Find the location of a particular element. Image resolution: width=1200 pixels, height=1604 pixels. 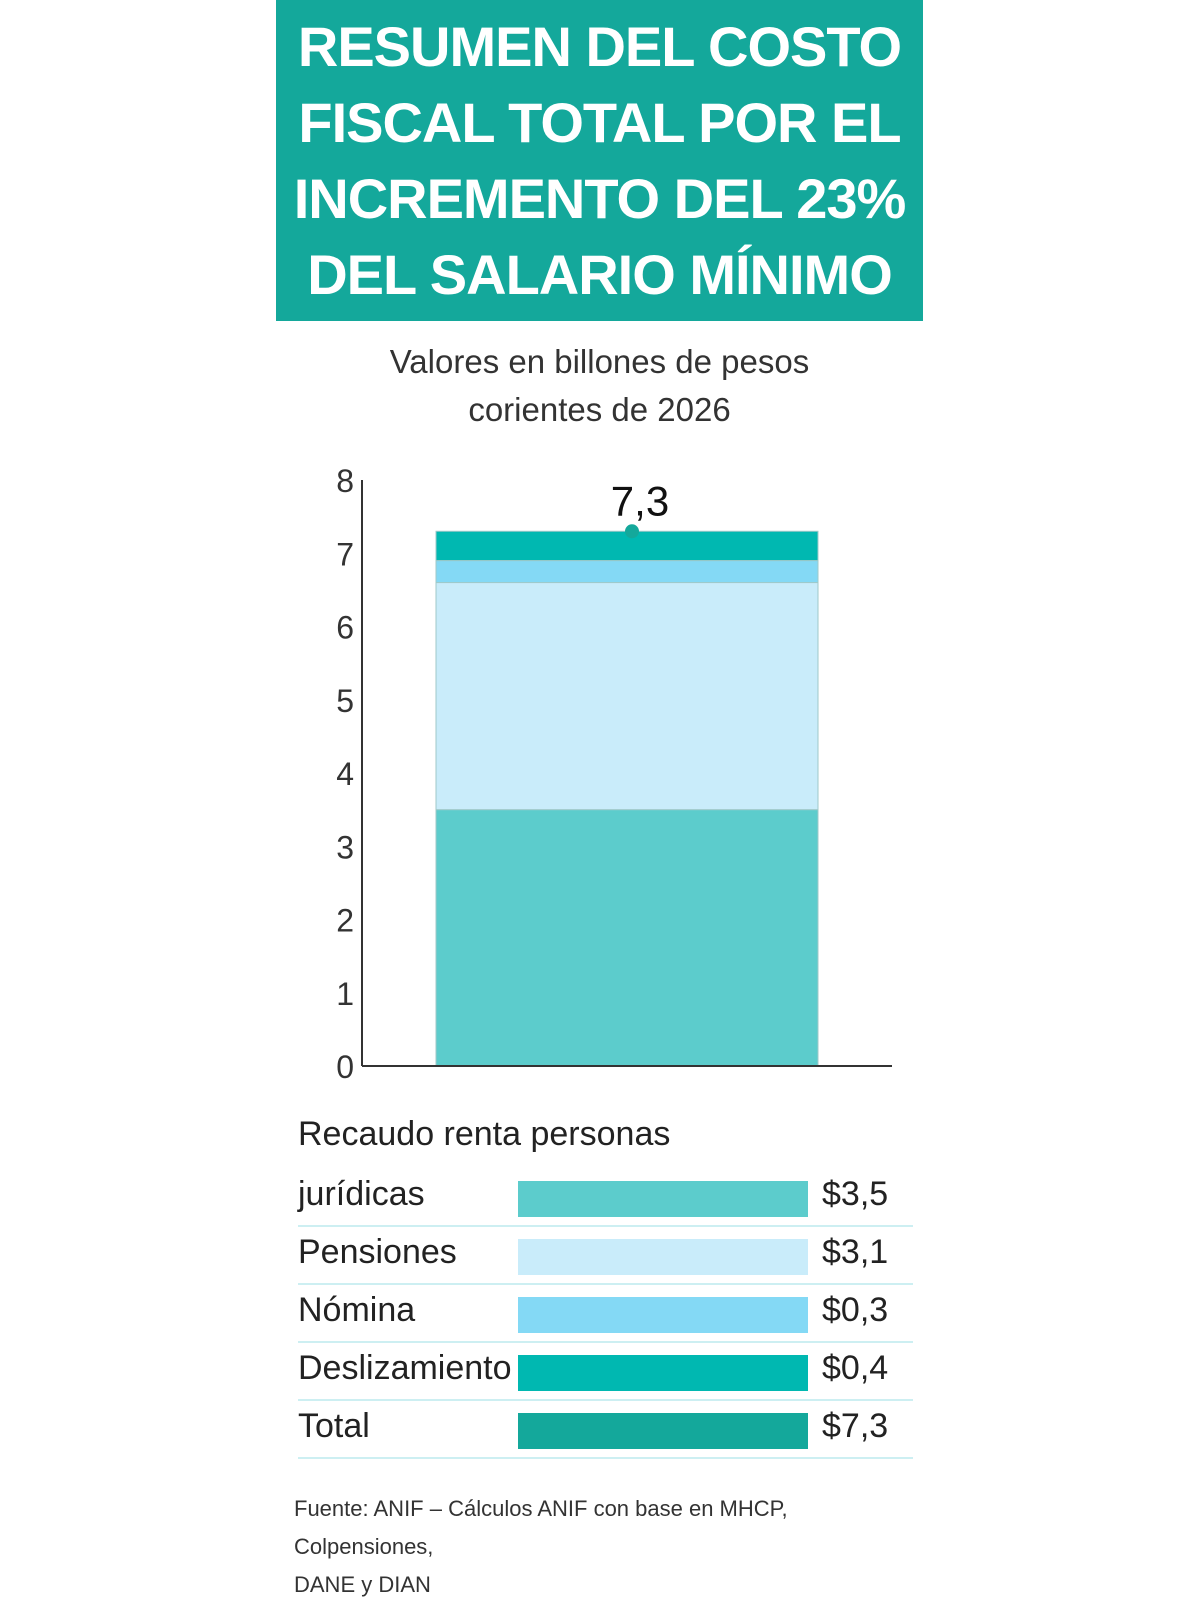

legend-row-deslizamiento: Deslizamiento $0,4 is located at coordinates (605, 1371).